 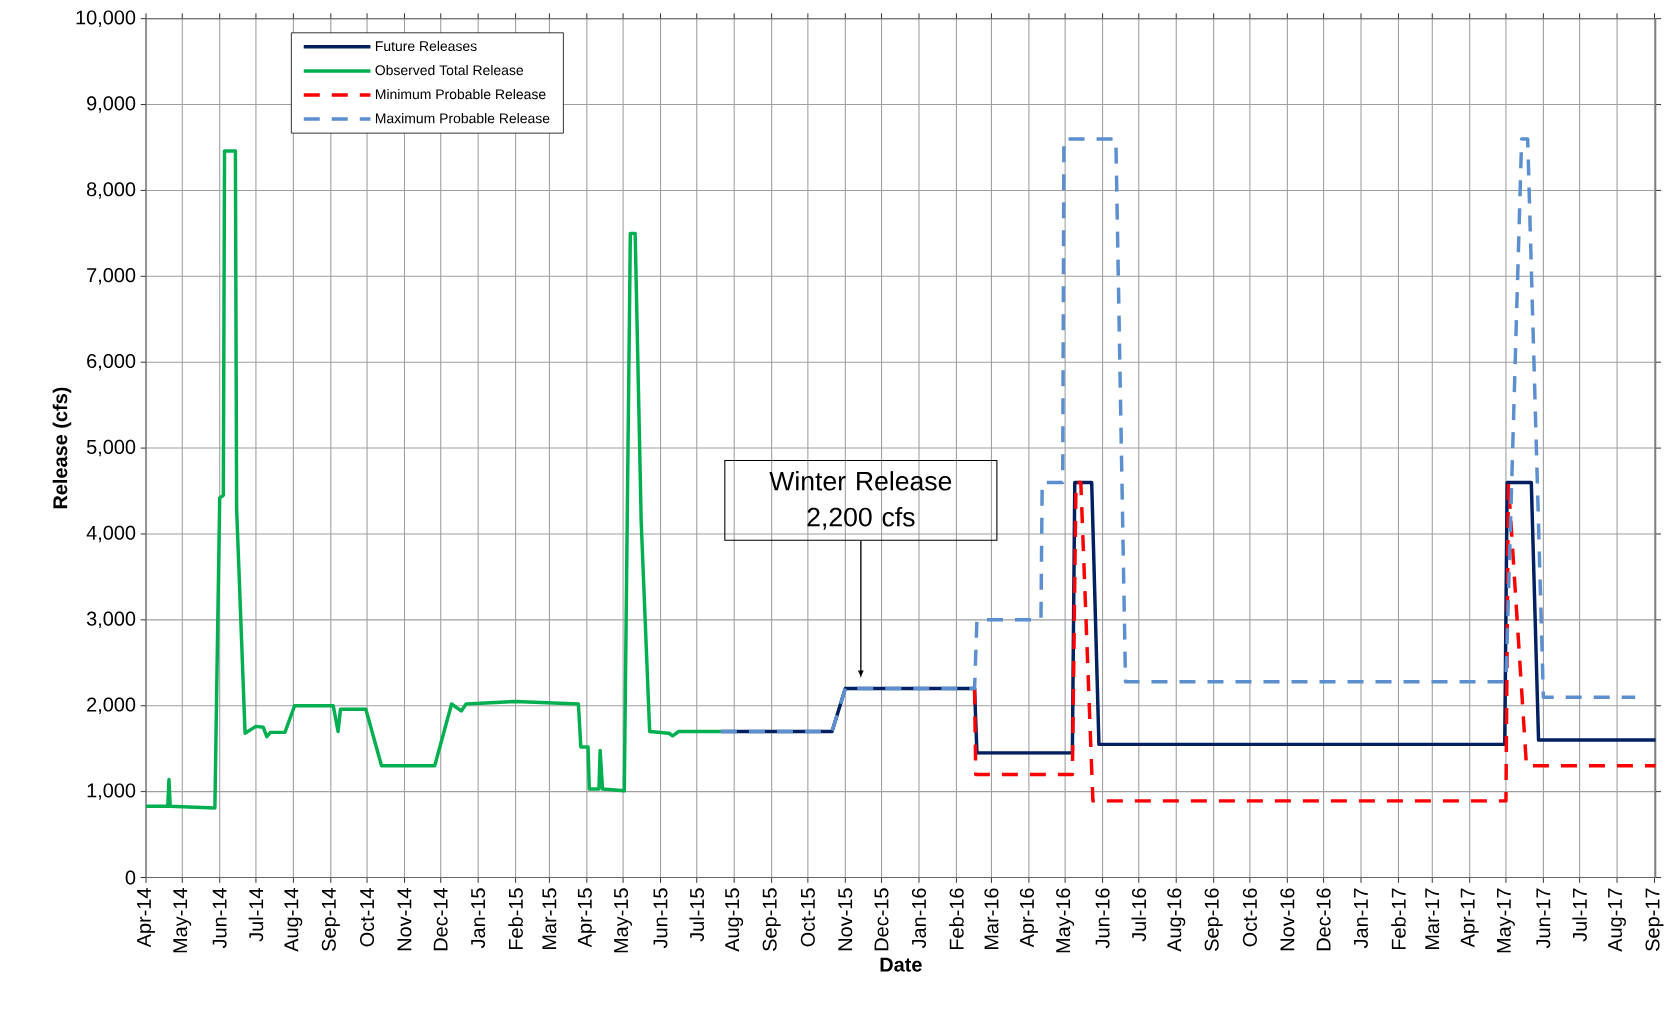 I want to click on x-tick-label: Jul-14, so click(x=256, y=915).